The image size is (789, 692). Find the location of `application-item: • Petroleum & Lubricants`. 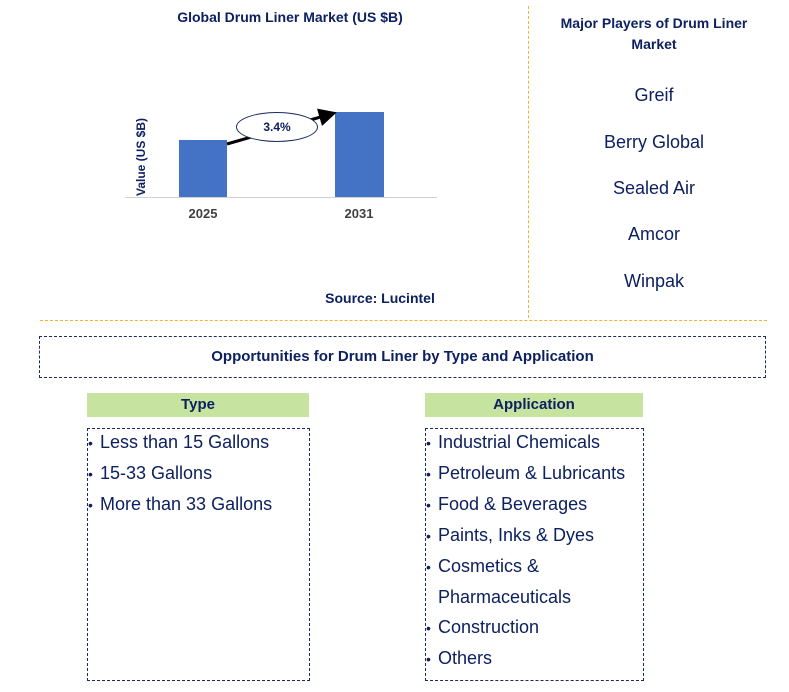

application-item: • Petroleum & Lubricants is located at coordinates (534, 473).